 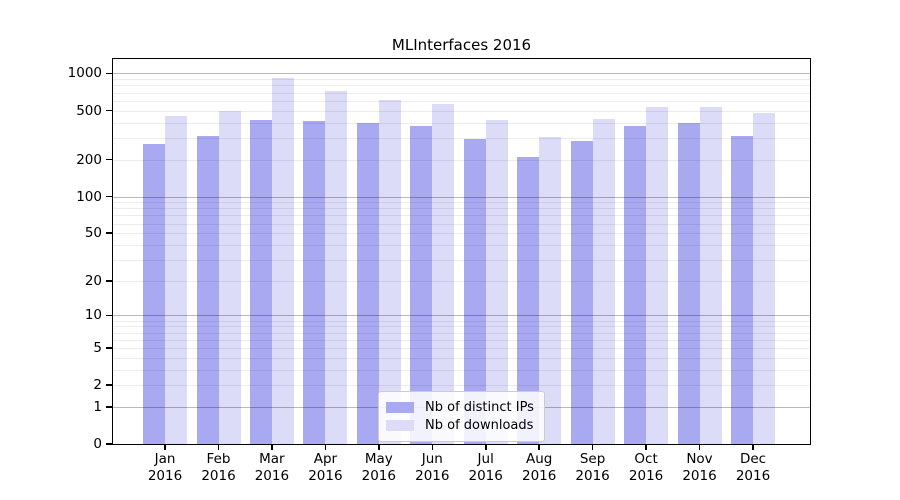 I want to click on bar-distinct-ips-may, so click(x=367, y=283).